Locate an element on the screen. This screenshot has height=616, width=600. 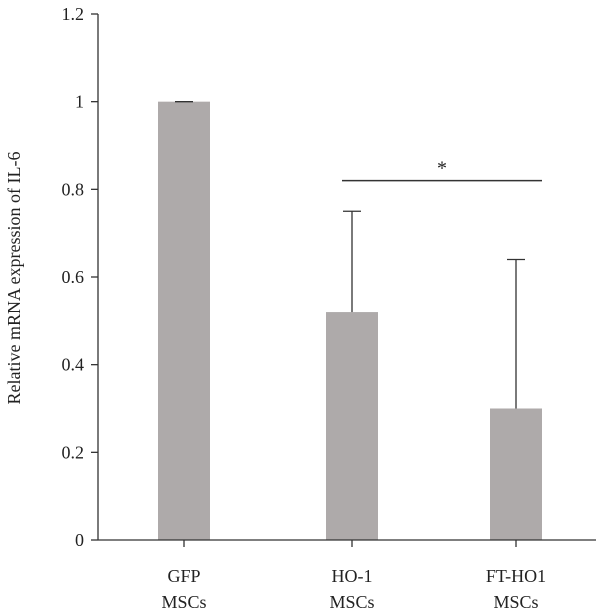
y-tick-label: 0.2 is located at coordinates (73, 452).